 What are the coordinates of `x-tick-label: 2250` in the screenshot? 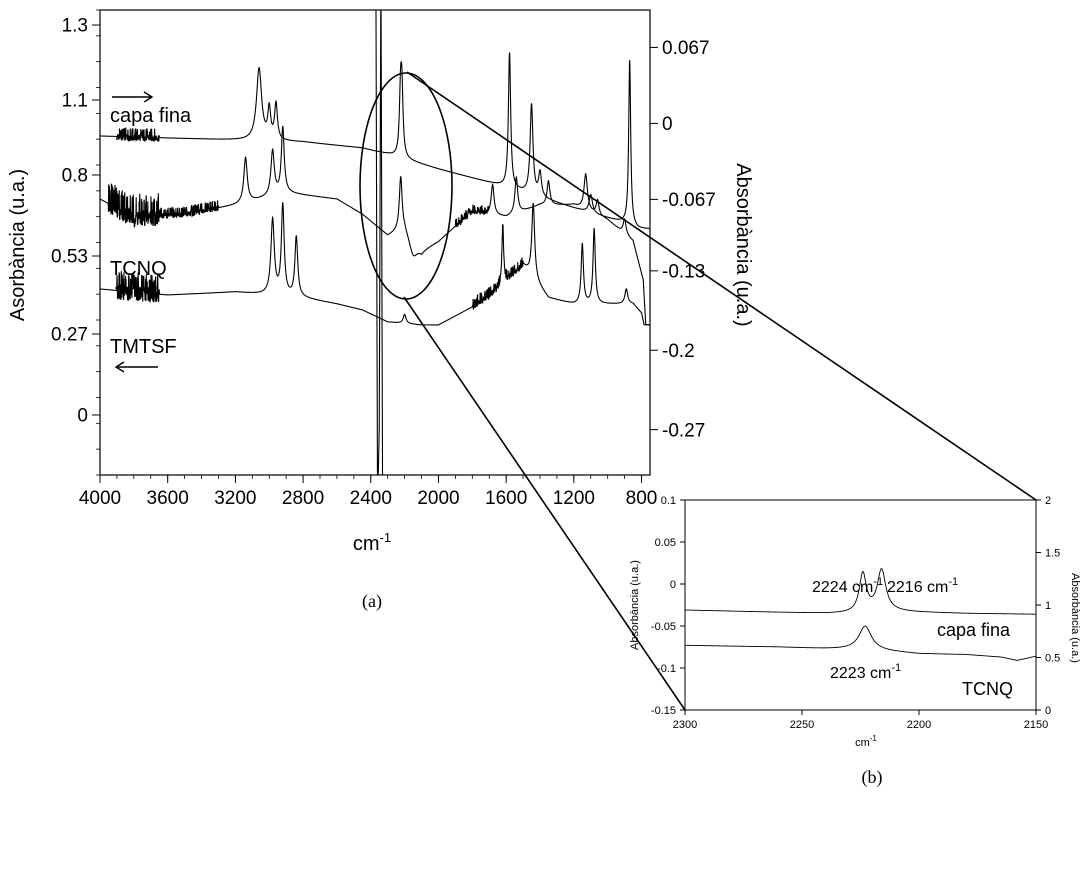 It's located at (802, 725).